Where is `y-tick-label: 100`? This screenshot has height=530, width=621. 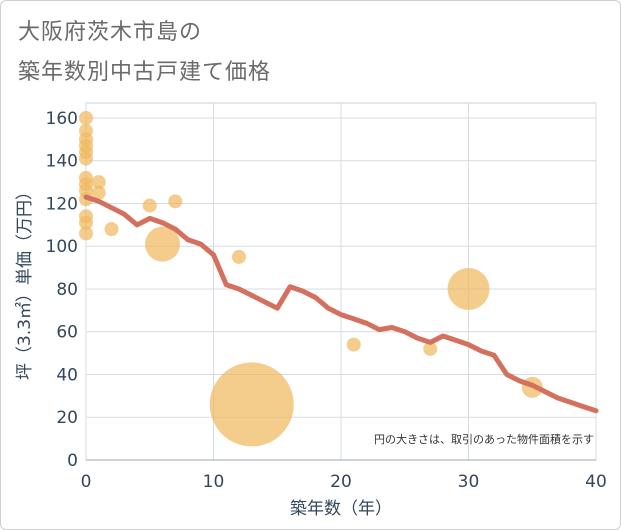 y-tick-label: 100 is located at coordinates (62, 247).